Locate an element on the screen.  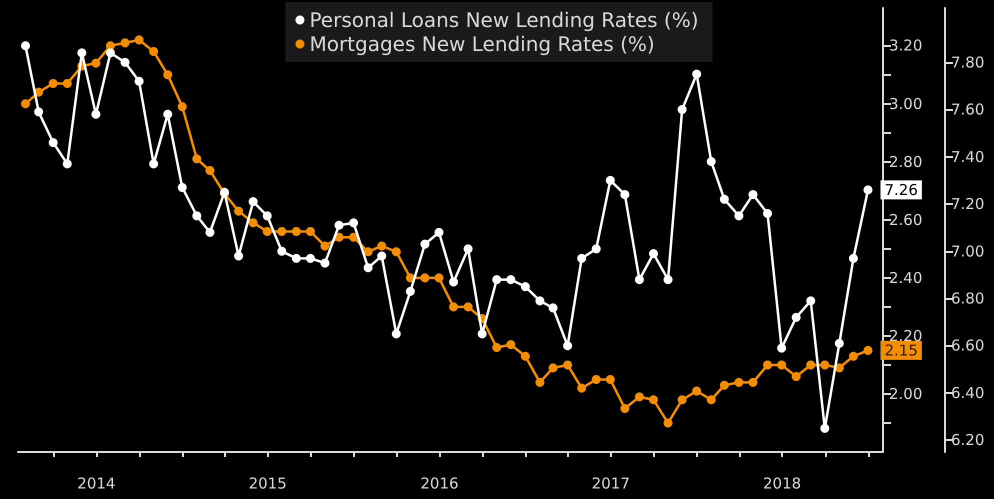
y2-tick-label: 7.80 is located at coordinates (967, 62).